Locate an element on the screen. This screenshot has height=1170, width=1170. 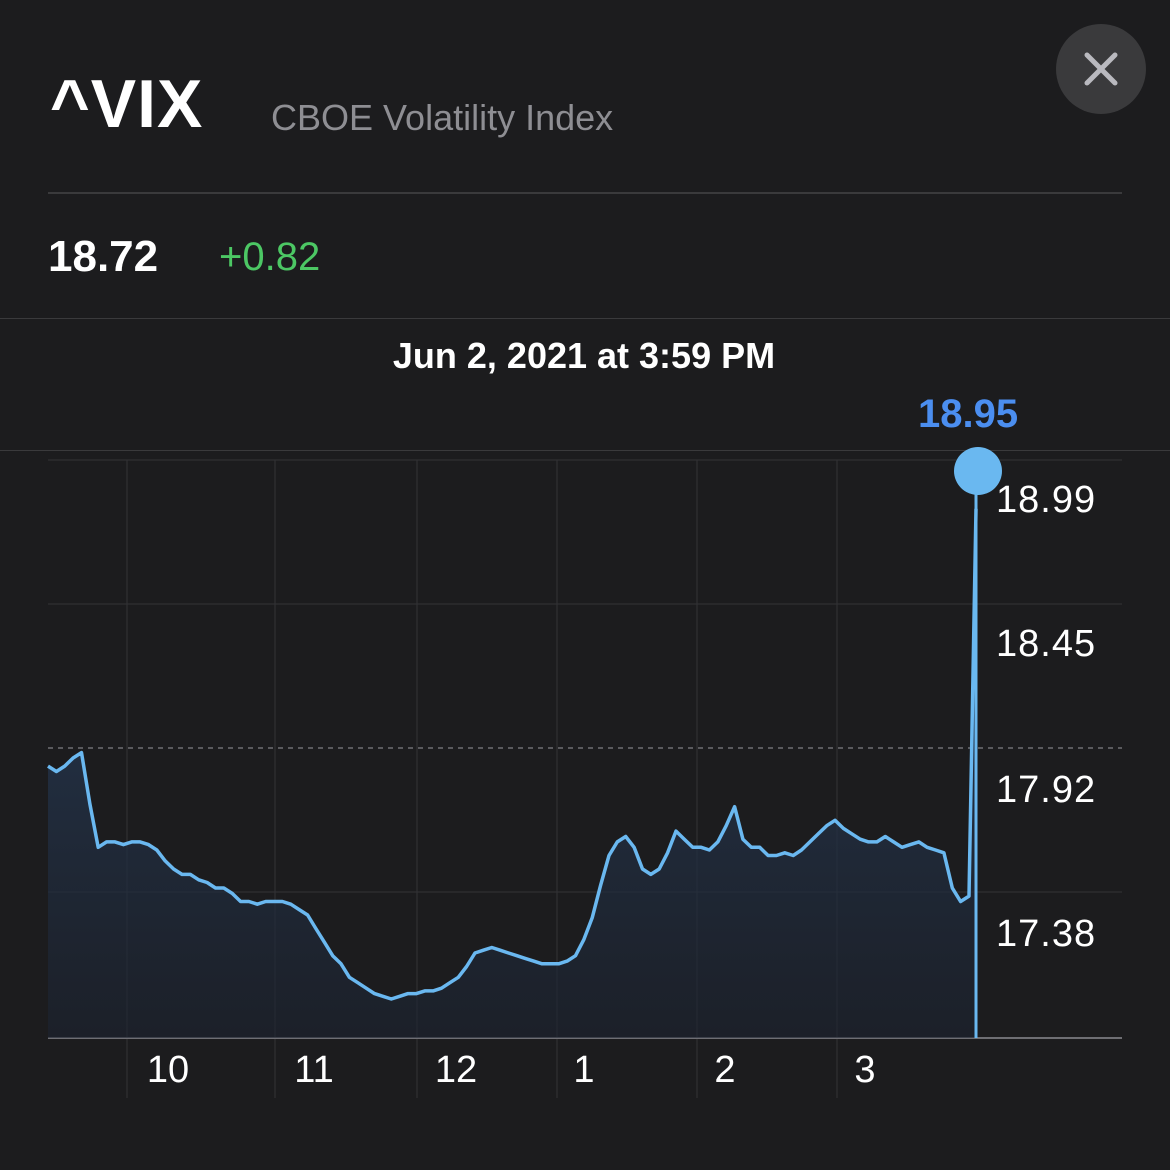
ticker-symbol: ^VIX is located at coordinates (127, 104).